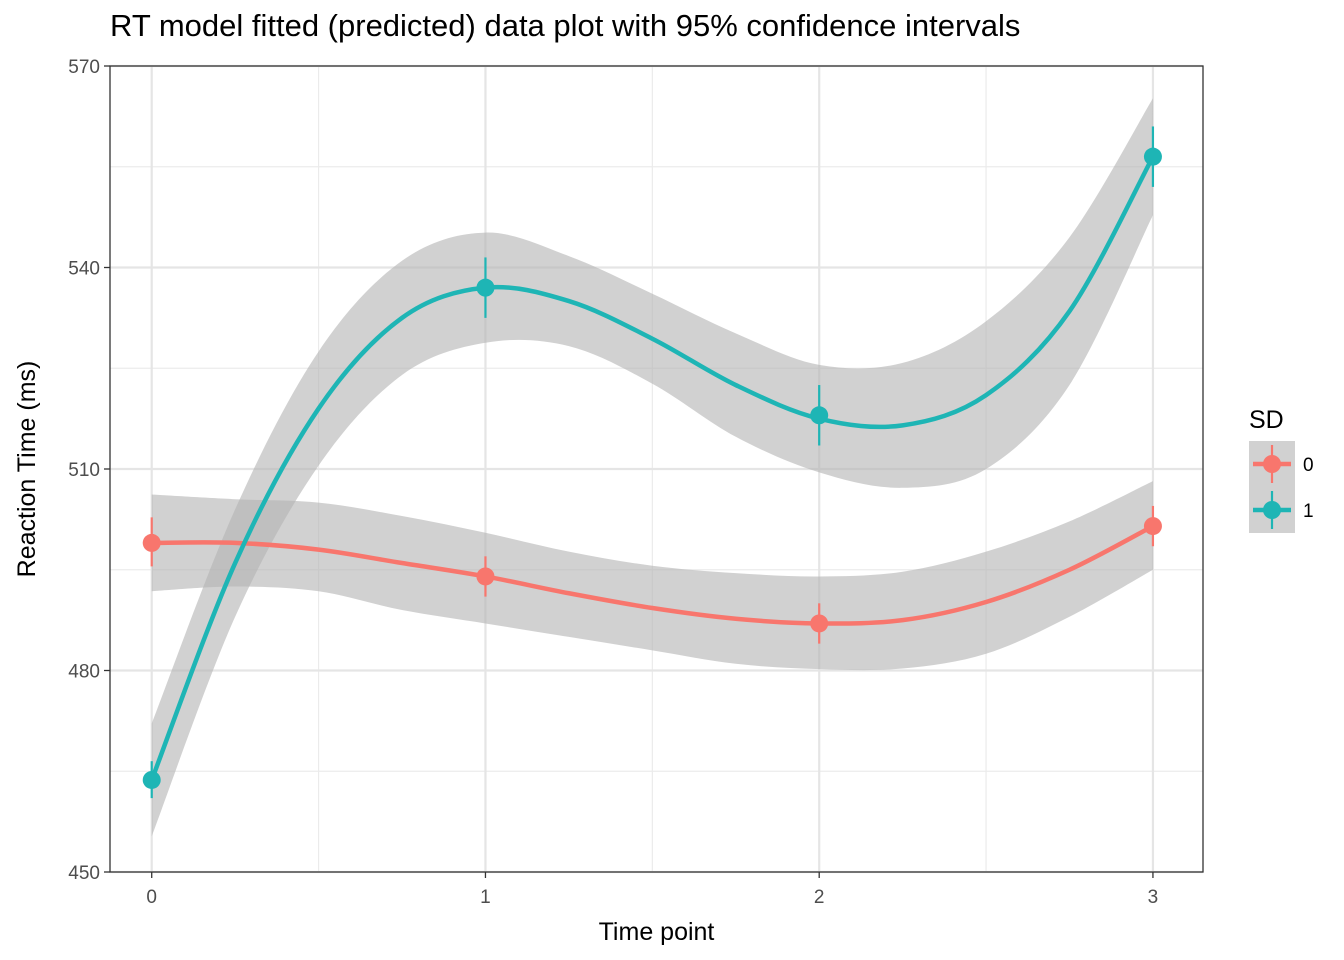  I want to click on y-tick-label: 540, so click(84, 269).